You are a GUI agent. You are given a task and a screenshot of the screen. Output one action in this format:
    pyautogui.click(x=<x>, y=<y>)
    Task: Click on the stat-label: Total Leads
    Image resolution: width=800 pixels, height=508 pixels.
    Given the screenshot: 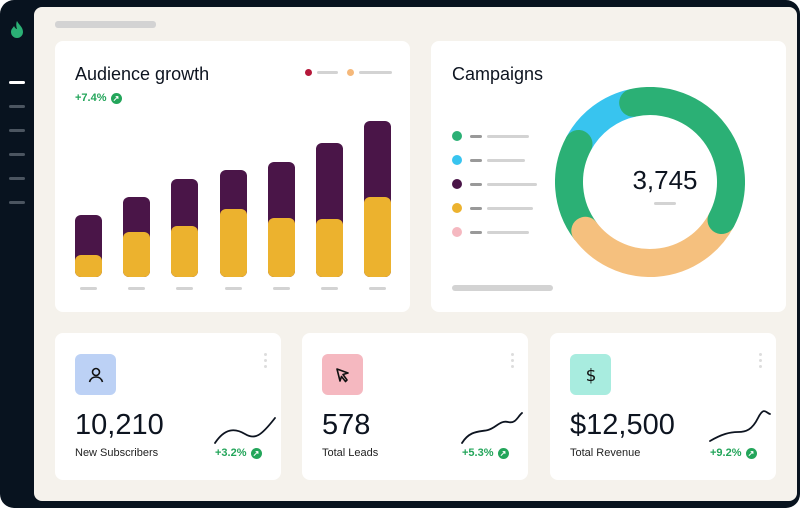 What is the action you would take?
    pyautogui.click(x=350, y=453)
    